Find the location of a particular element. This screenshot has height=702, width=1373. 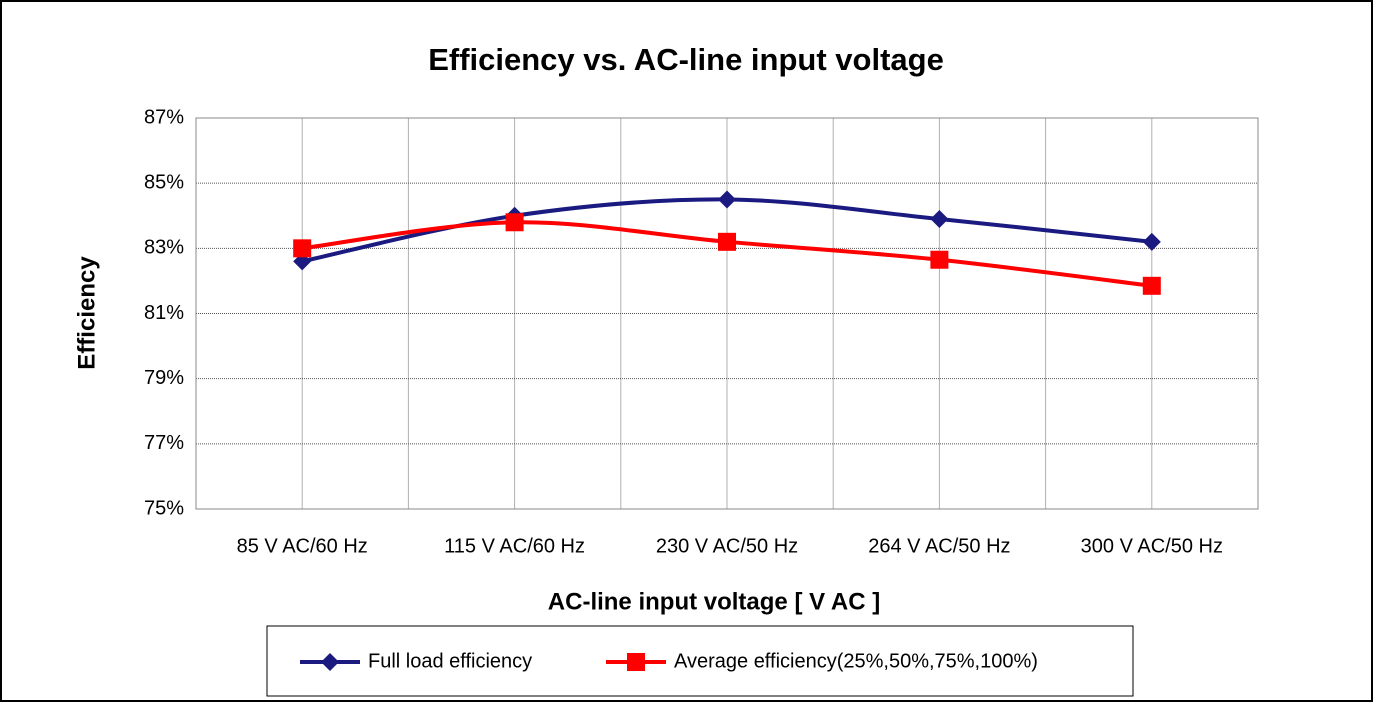

legend-box is located at coordinates (700, 661).